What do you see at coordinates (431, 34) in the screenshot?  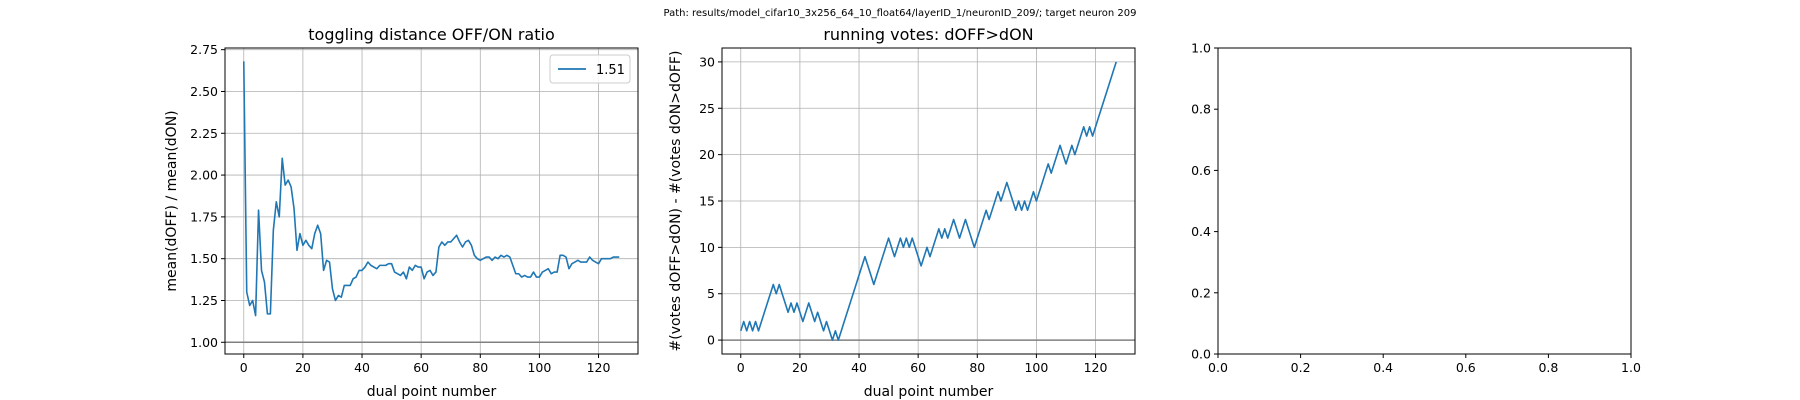 I see `chart-title: toggling distance OFF/ON ratio` at bounding box center [431, 34].